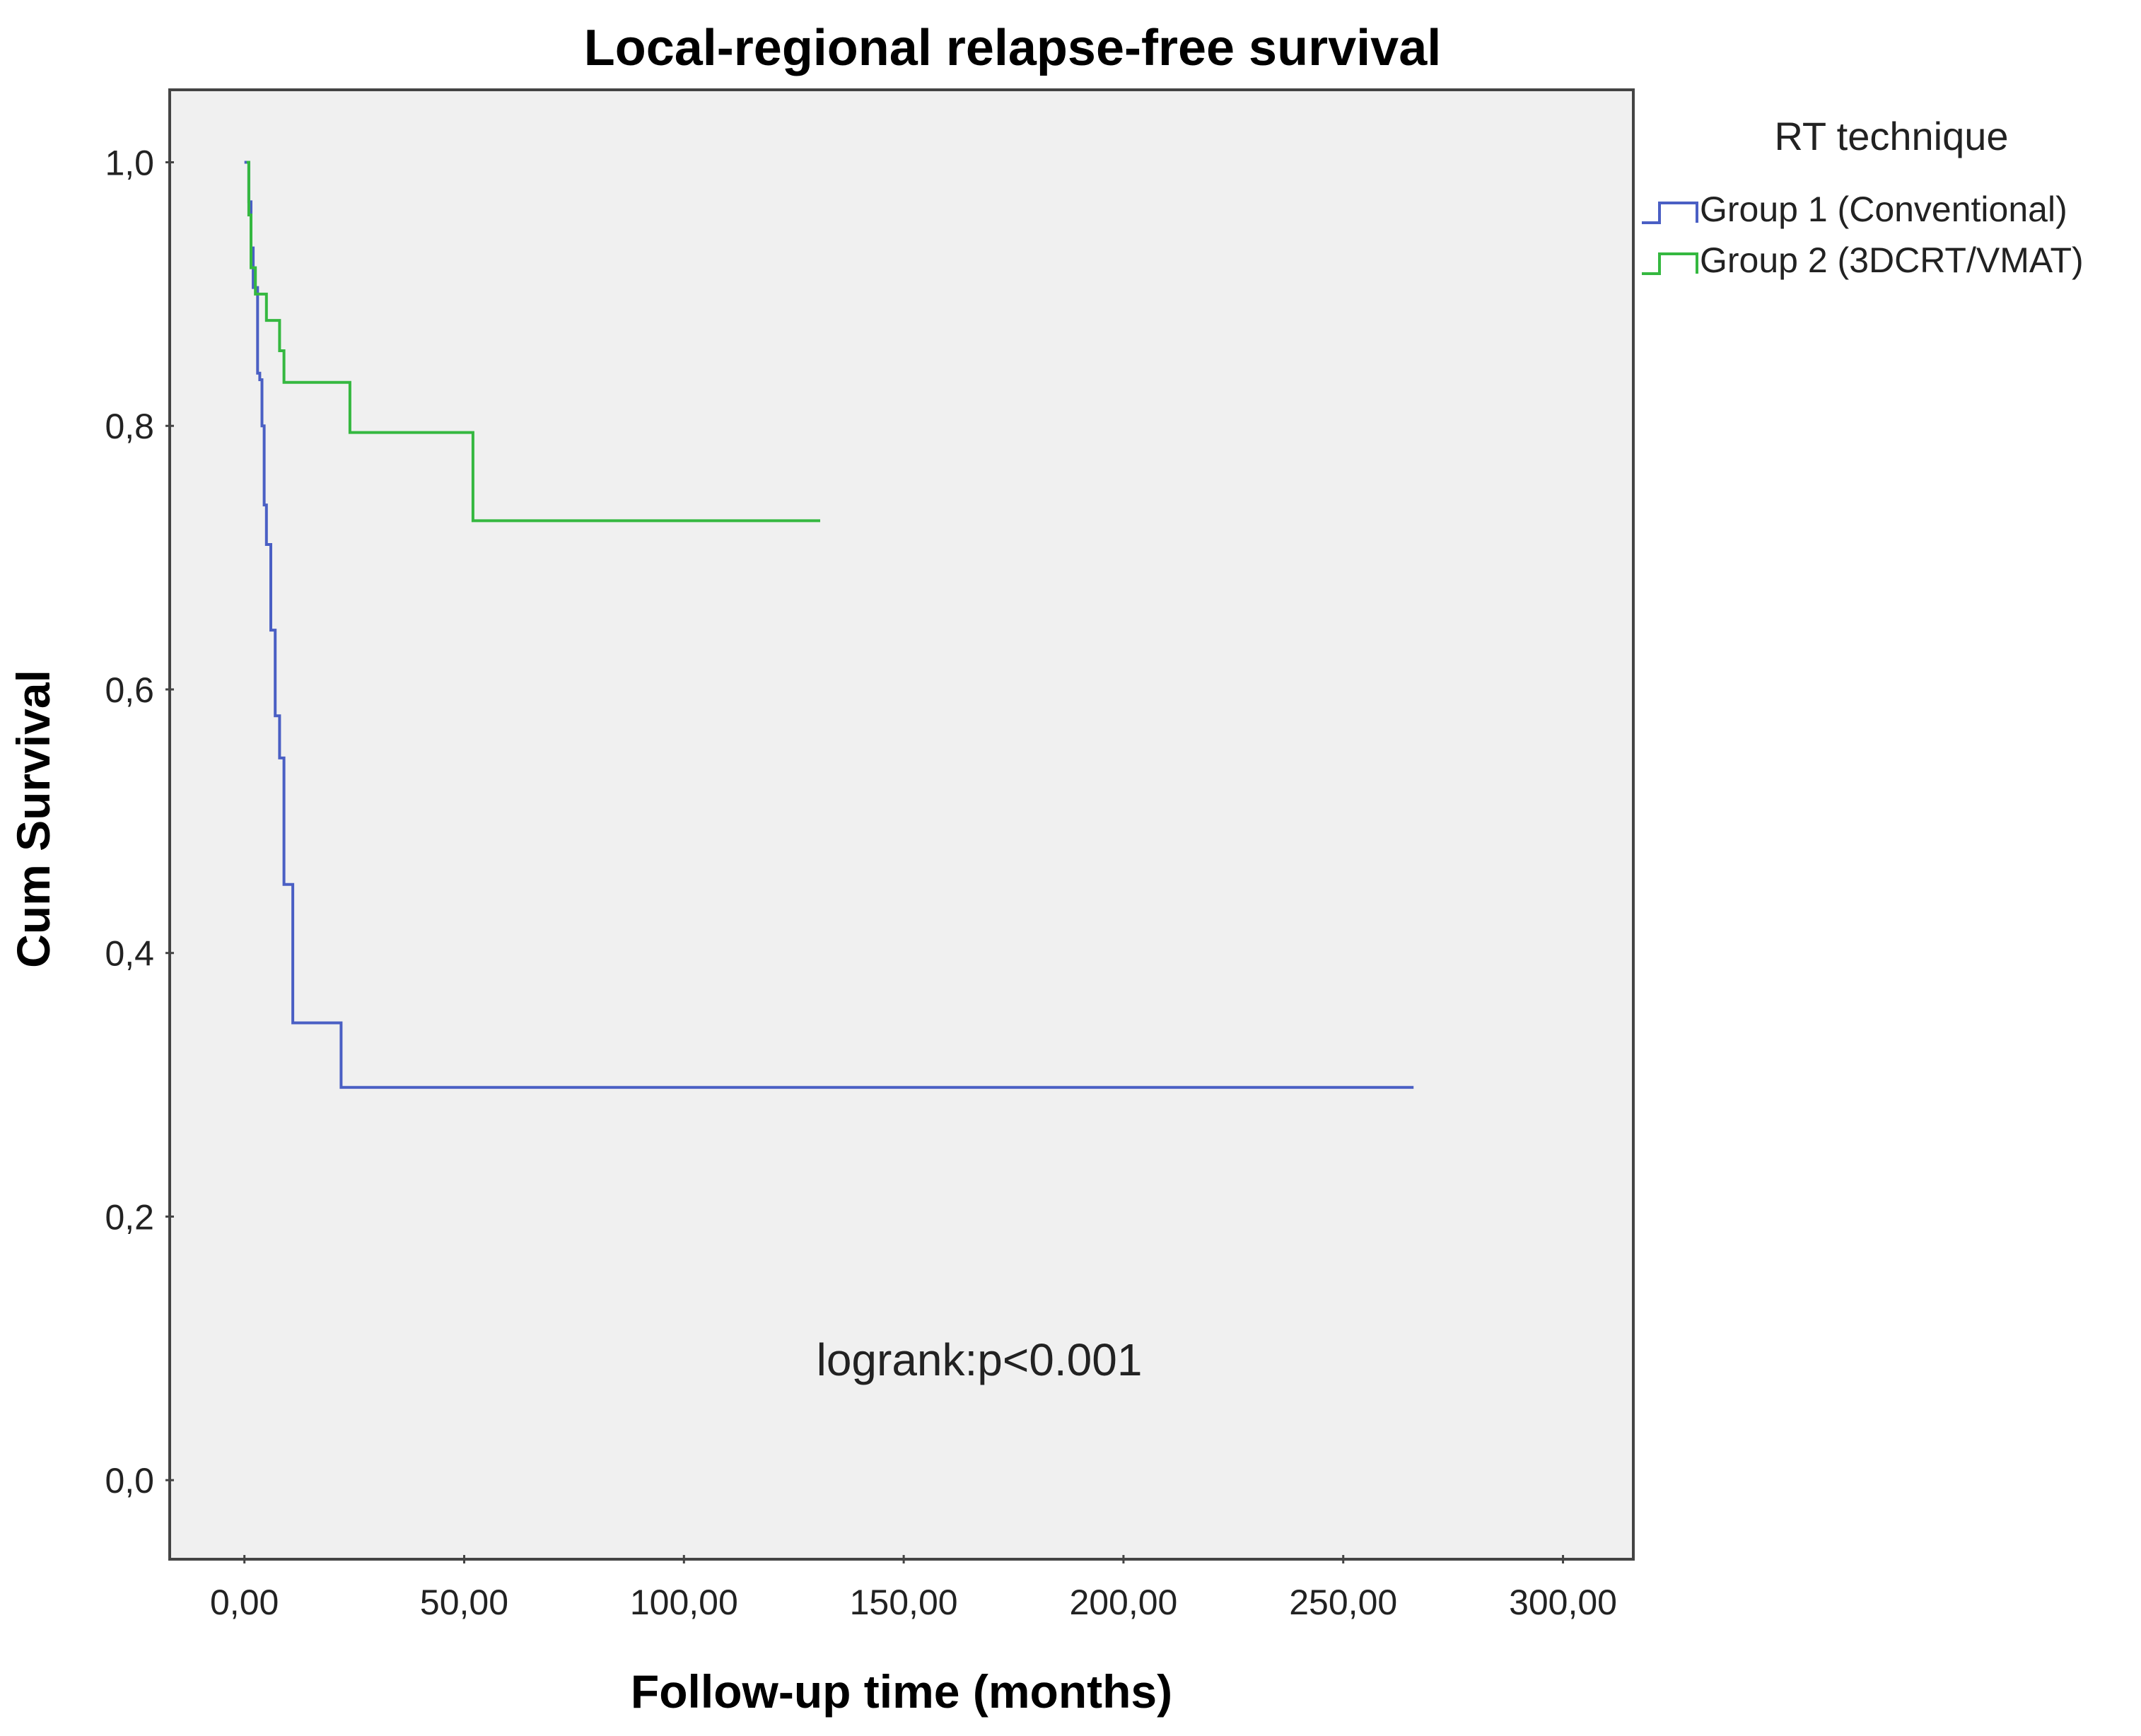 The image size is (2141, 1736). What do you see at coordinates (244, 1602) in the screenshot?
I see `x-tick-label: 0,00` at bounding box center [244, 1602].